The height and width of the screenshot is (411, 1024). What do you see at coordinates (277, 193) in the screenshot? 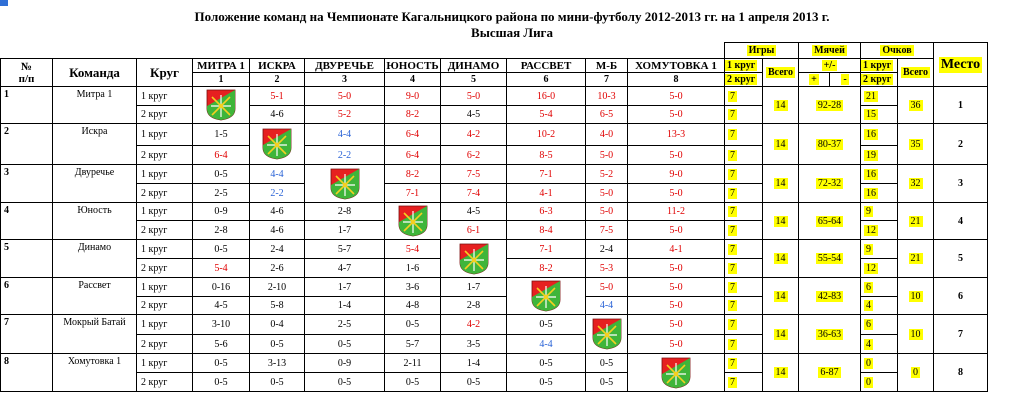
I see `score-cell: 2-2` at bounding box center [277, 193].